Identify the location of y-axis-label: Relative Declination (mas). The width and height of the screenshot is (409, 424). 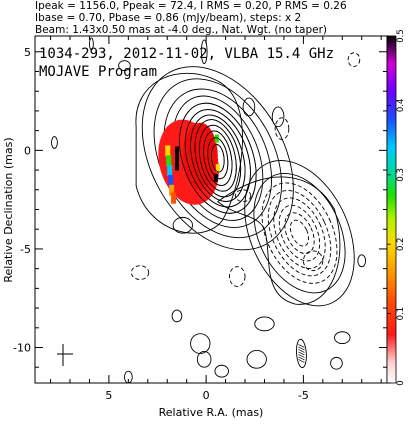
(8, 209).